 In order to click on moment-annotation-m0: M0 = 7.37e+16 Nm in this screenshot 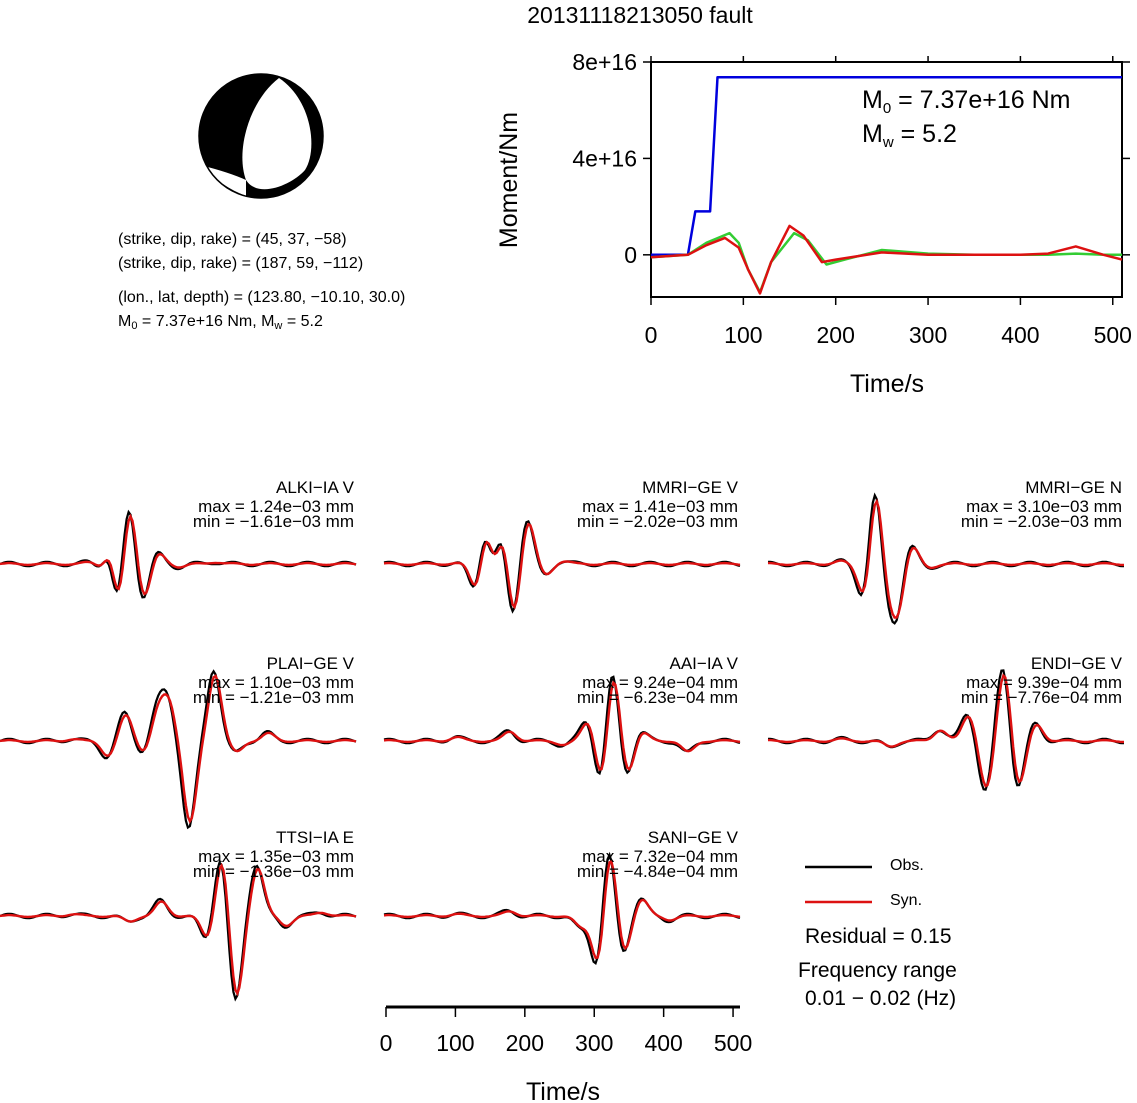, I will do `click(966, 101)`.